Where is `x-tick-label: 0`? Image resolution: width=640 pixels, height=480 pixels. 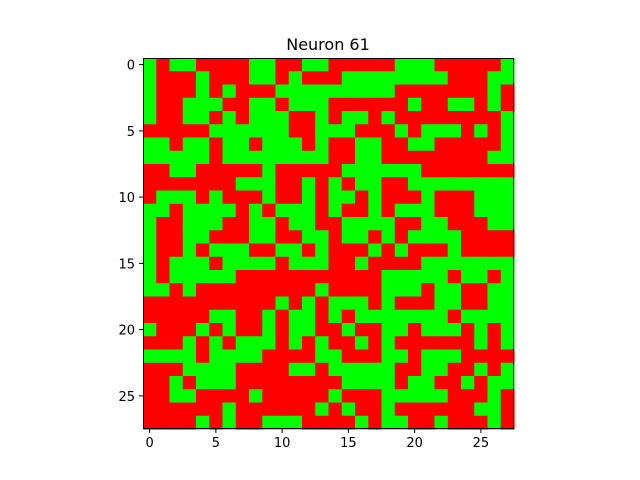
x-tick-label: 0 is located at coordinates (149, 443).